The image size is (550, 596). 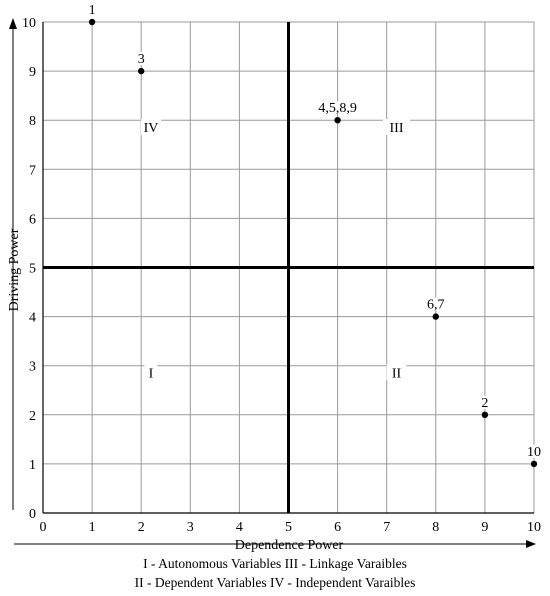 What do you see at coordinates (32, 269) in the screenshot?
I see `y-tick-label: 5` at bounding box center [32, 269].